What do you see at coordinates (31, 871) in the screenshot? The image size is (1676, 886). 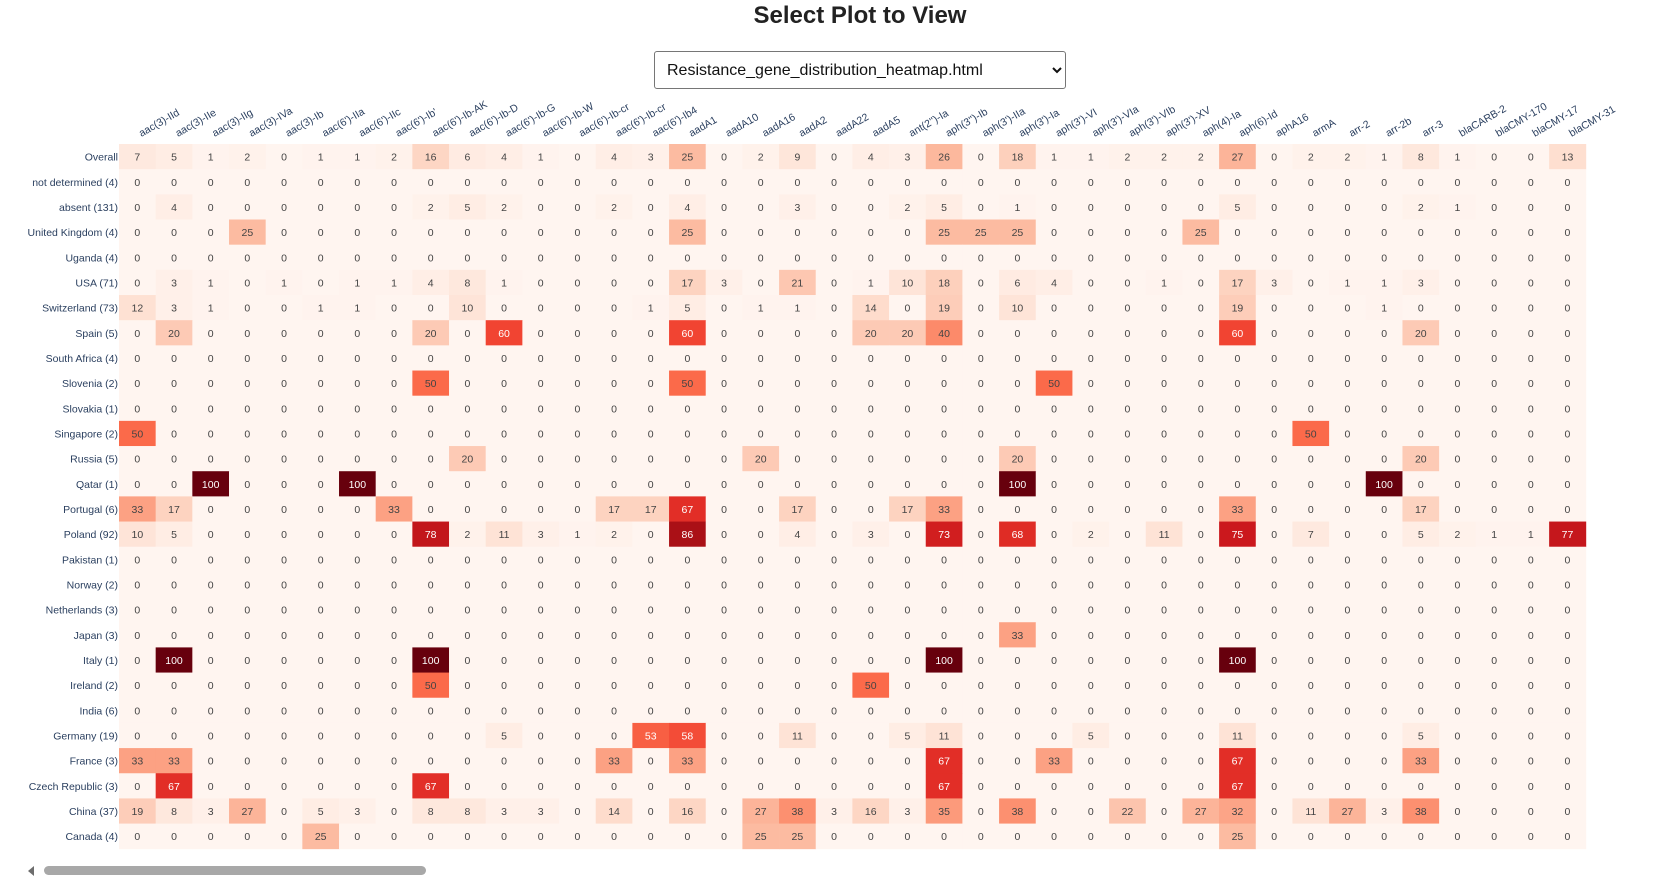 I see `scroll-left-arrow-icon` at bounding box center [31, 871].